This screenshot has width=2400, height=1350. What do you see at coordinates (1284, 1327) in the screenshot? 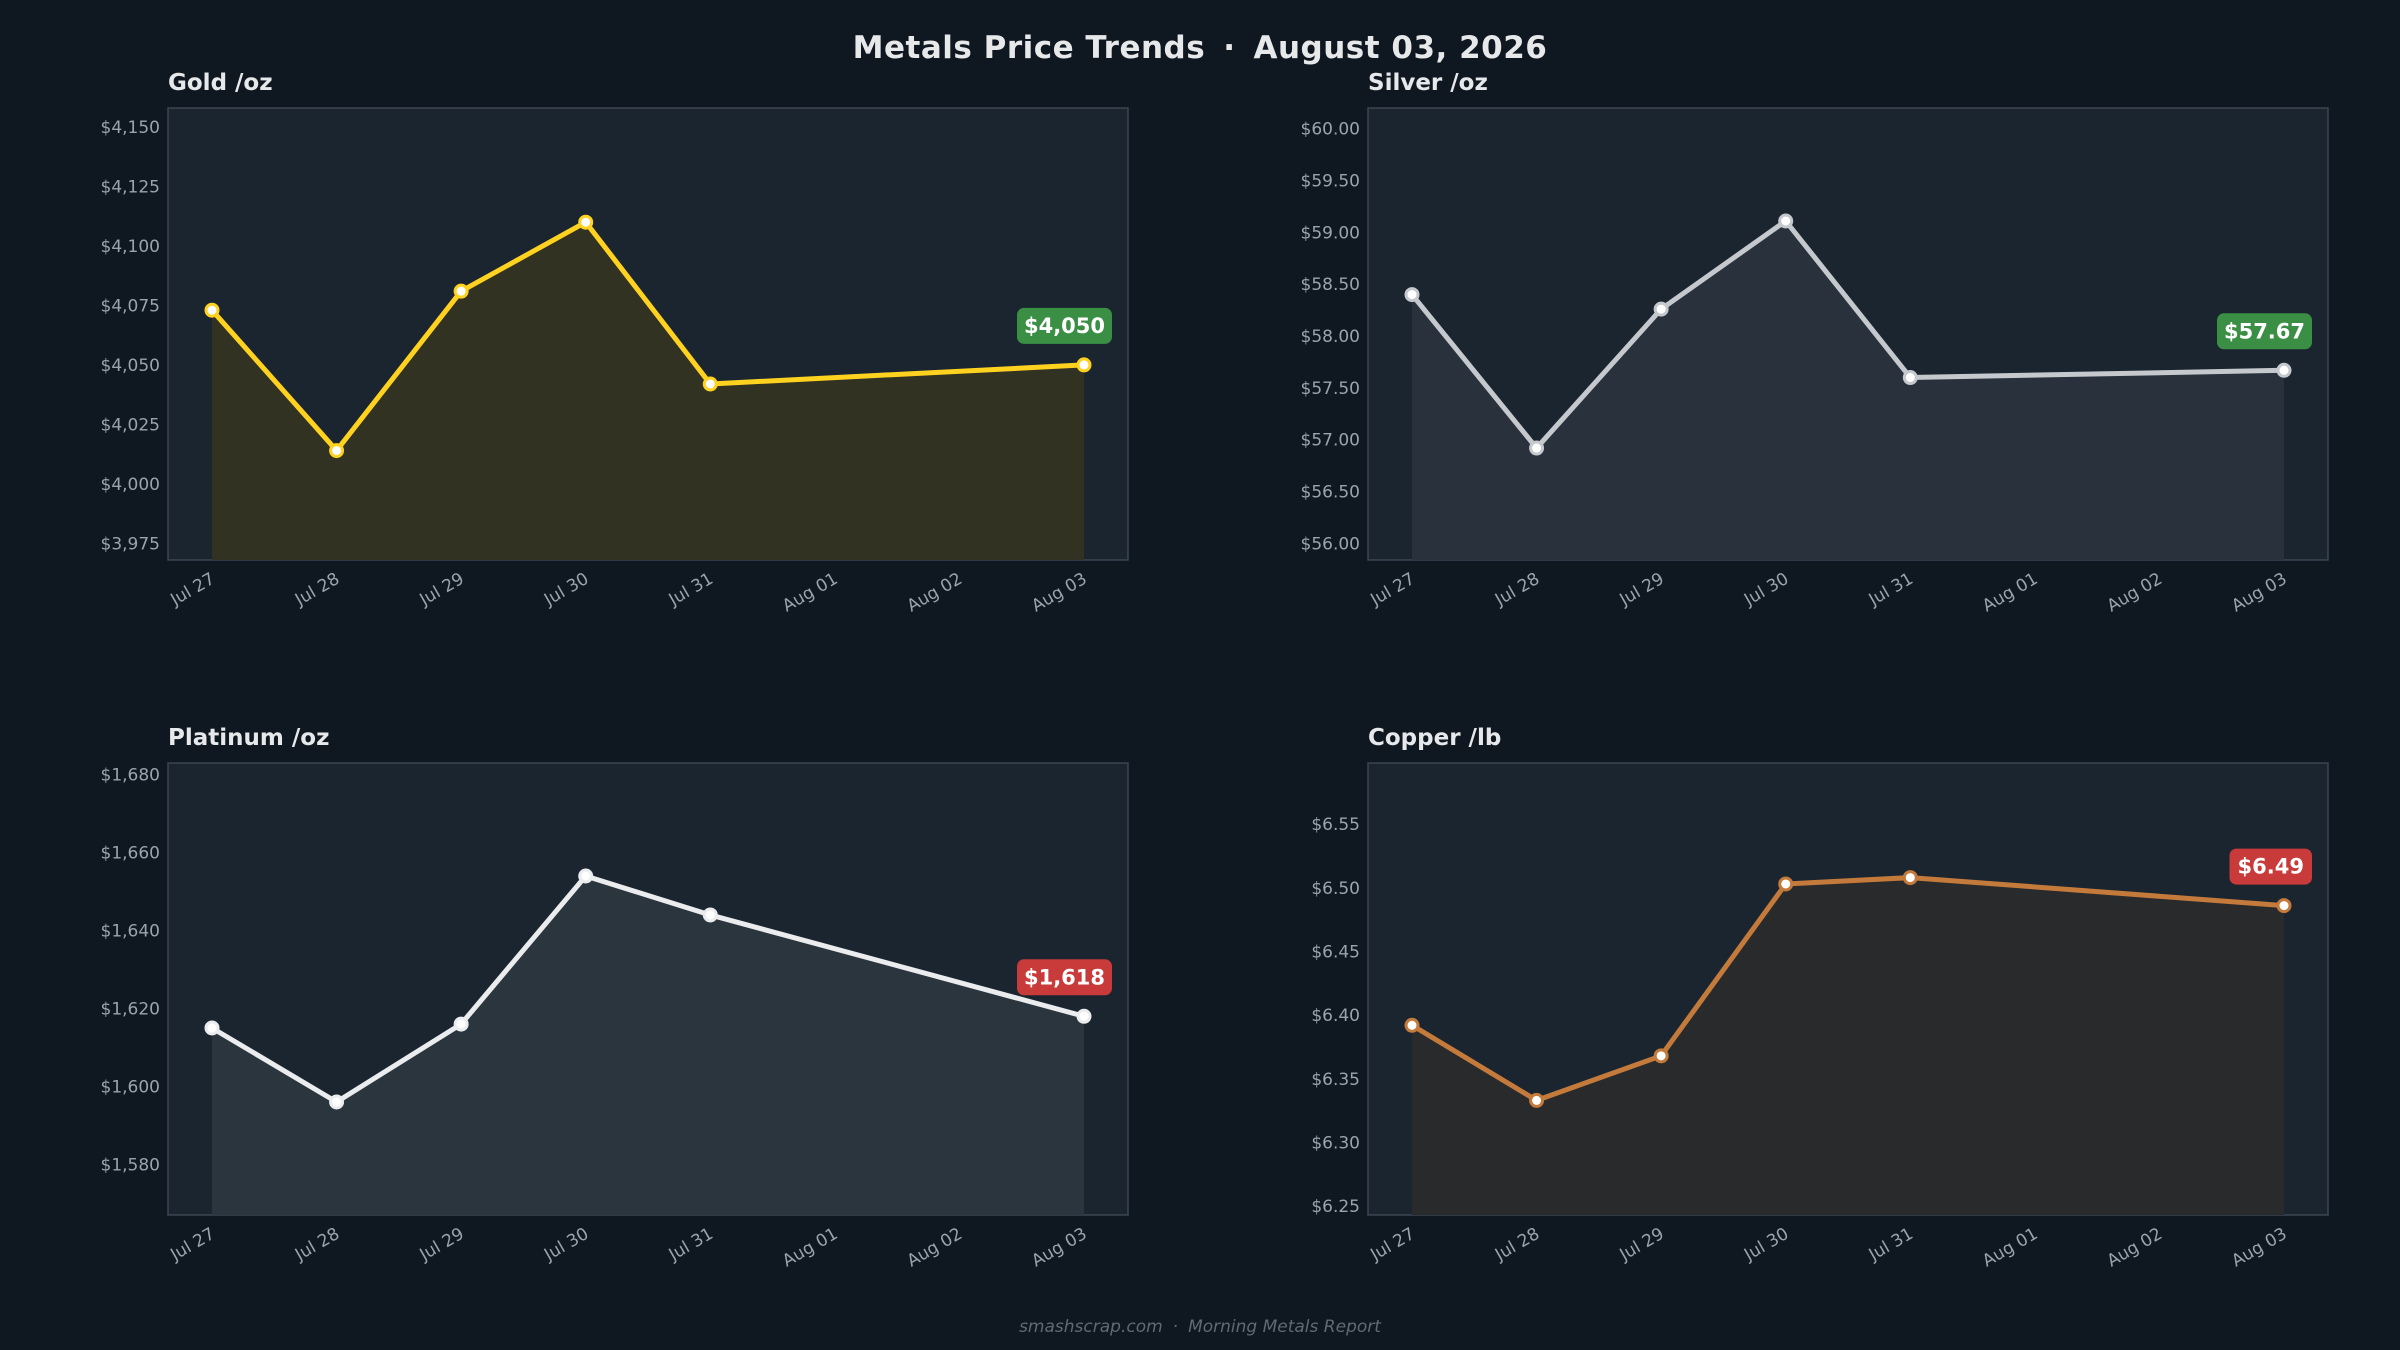
I see `footer-report: Morning Metals Report` at bounding box center [1284, 1327].